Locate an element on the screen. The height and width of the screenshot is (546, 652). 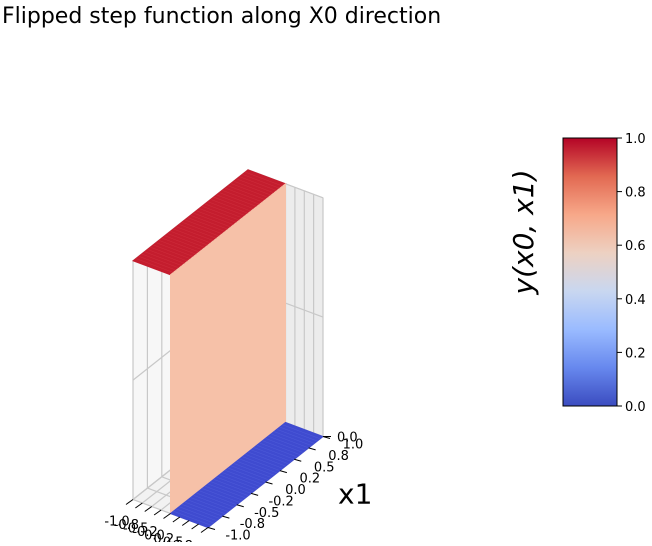
colorbar-tick-label: 0.8 is located at coordinates (635, 193).